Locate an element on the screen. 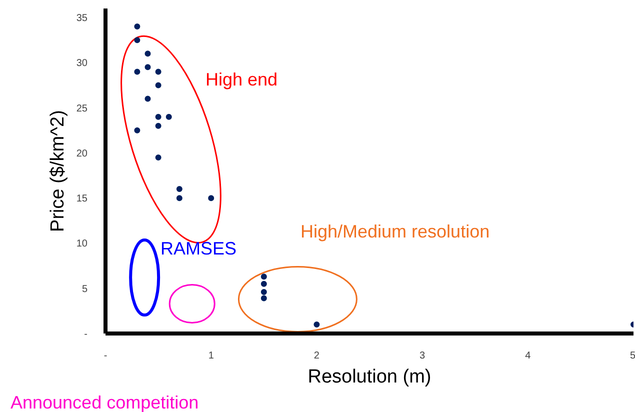 Image resolution: width=635 pixels, height=412 pixels. y-tick-label: 30 is located at coordinates (82, 64).